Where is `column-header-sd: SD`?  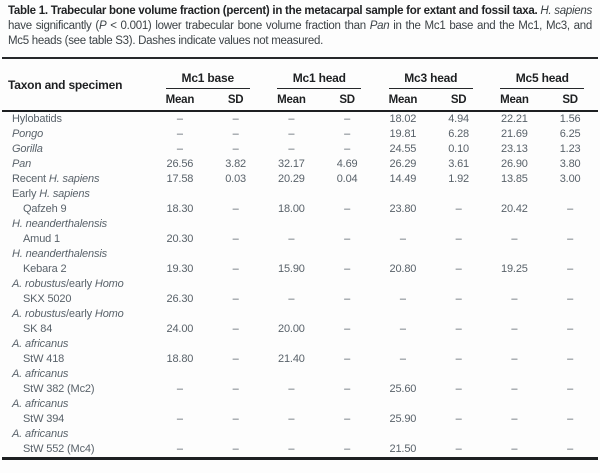
column-header-sd: SD is located at coordinates (458, 100).